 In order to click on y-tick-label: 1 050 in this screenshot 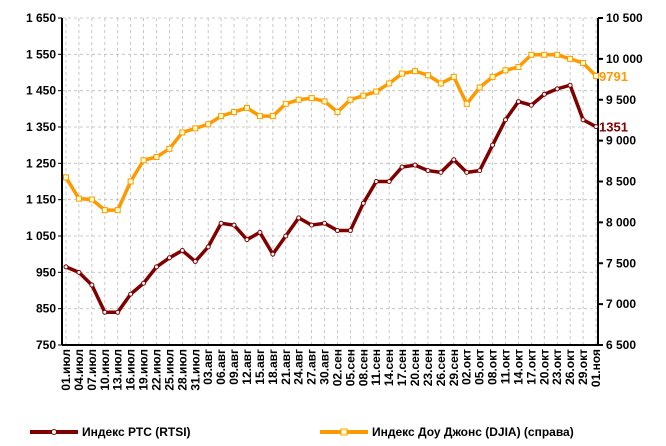, I will do `click(41, 236)`.